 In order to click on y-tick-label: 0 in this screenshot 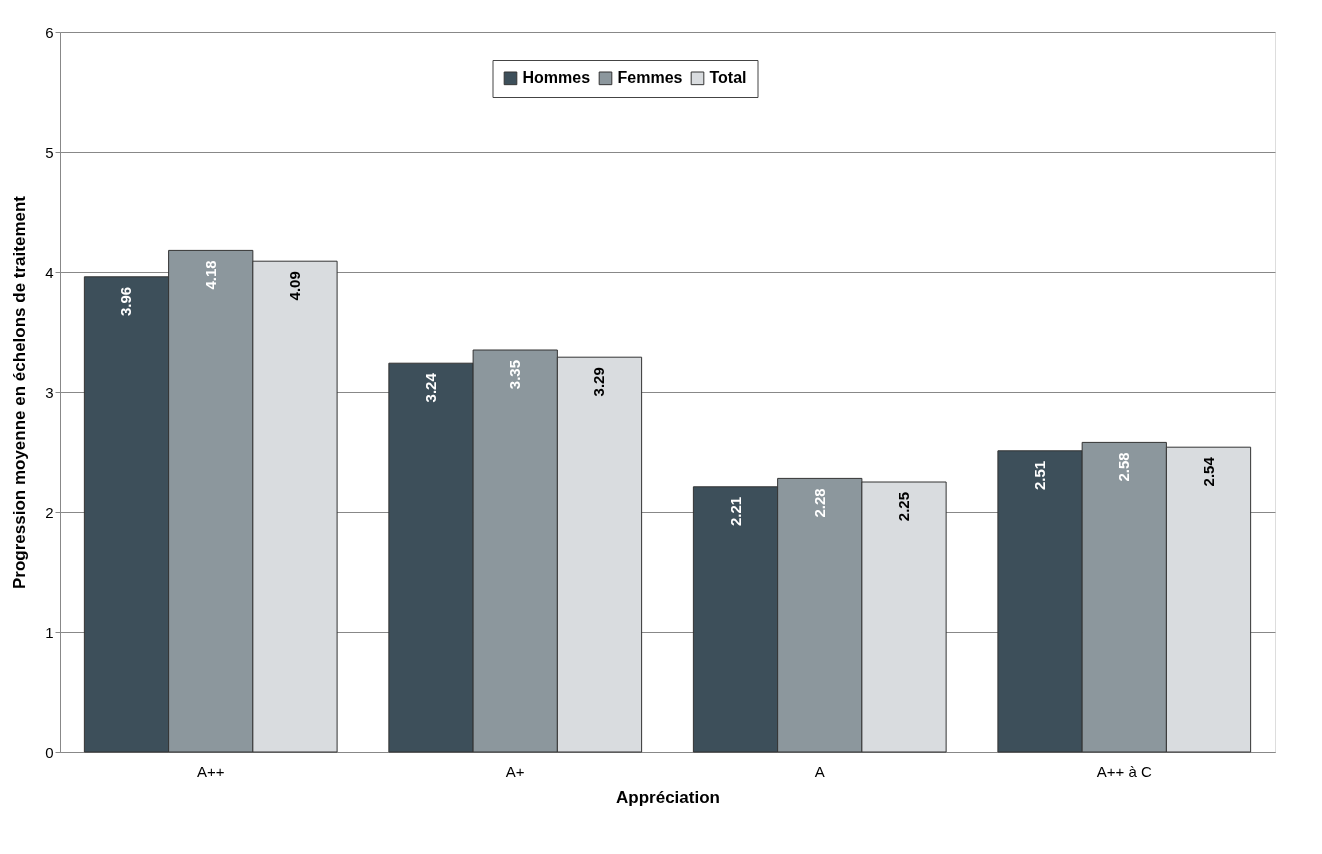, I will do `click(49, 752)`.